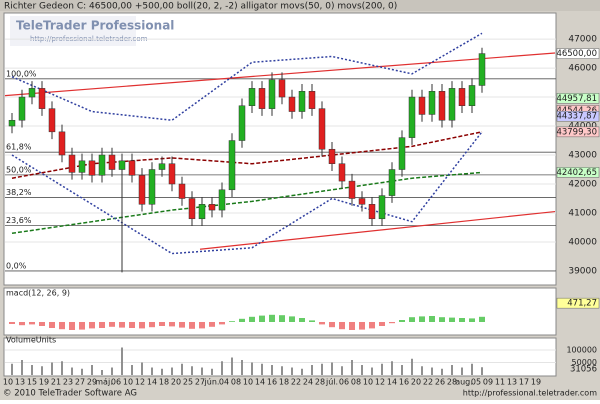 The width and height of the screenshot is (600, 404). What do you see at coordinates (581, 350) in the screenshot?
I see `y-tick-label: 100000` at bounding box center [581, 350].